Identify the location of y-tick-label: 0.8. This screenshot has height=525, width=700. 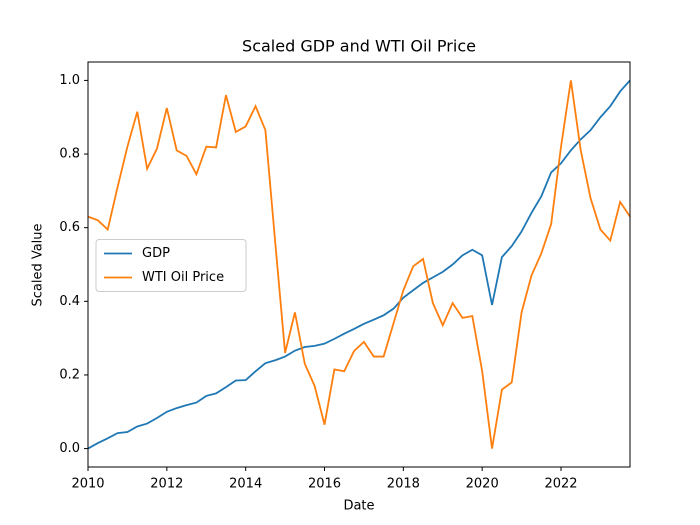
(69, 154).